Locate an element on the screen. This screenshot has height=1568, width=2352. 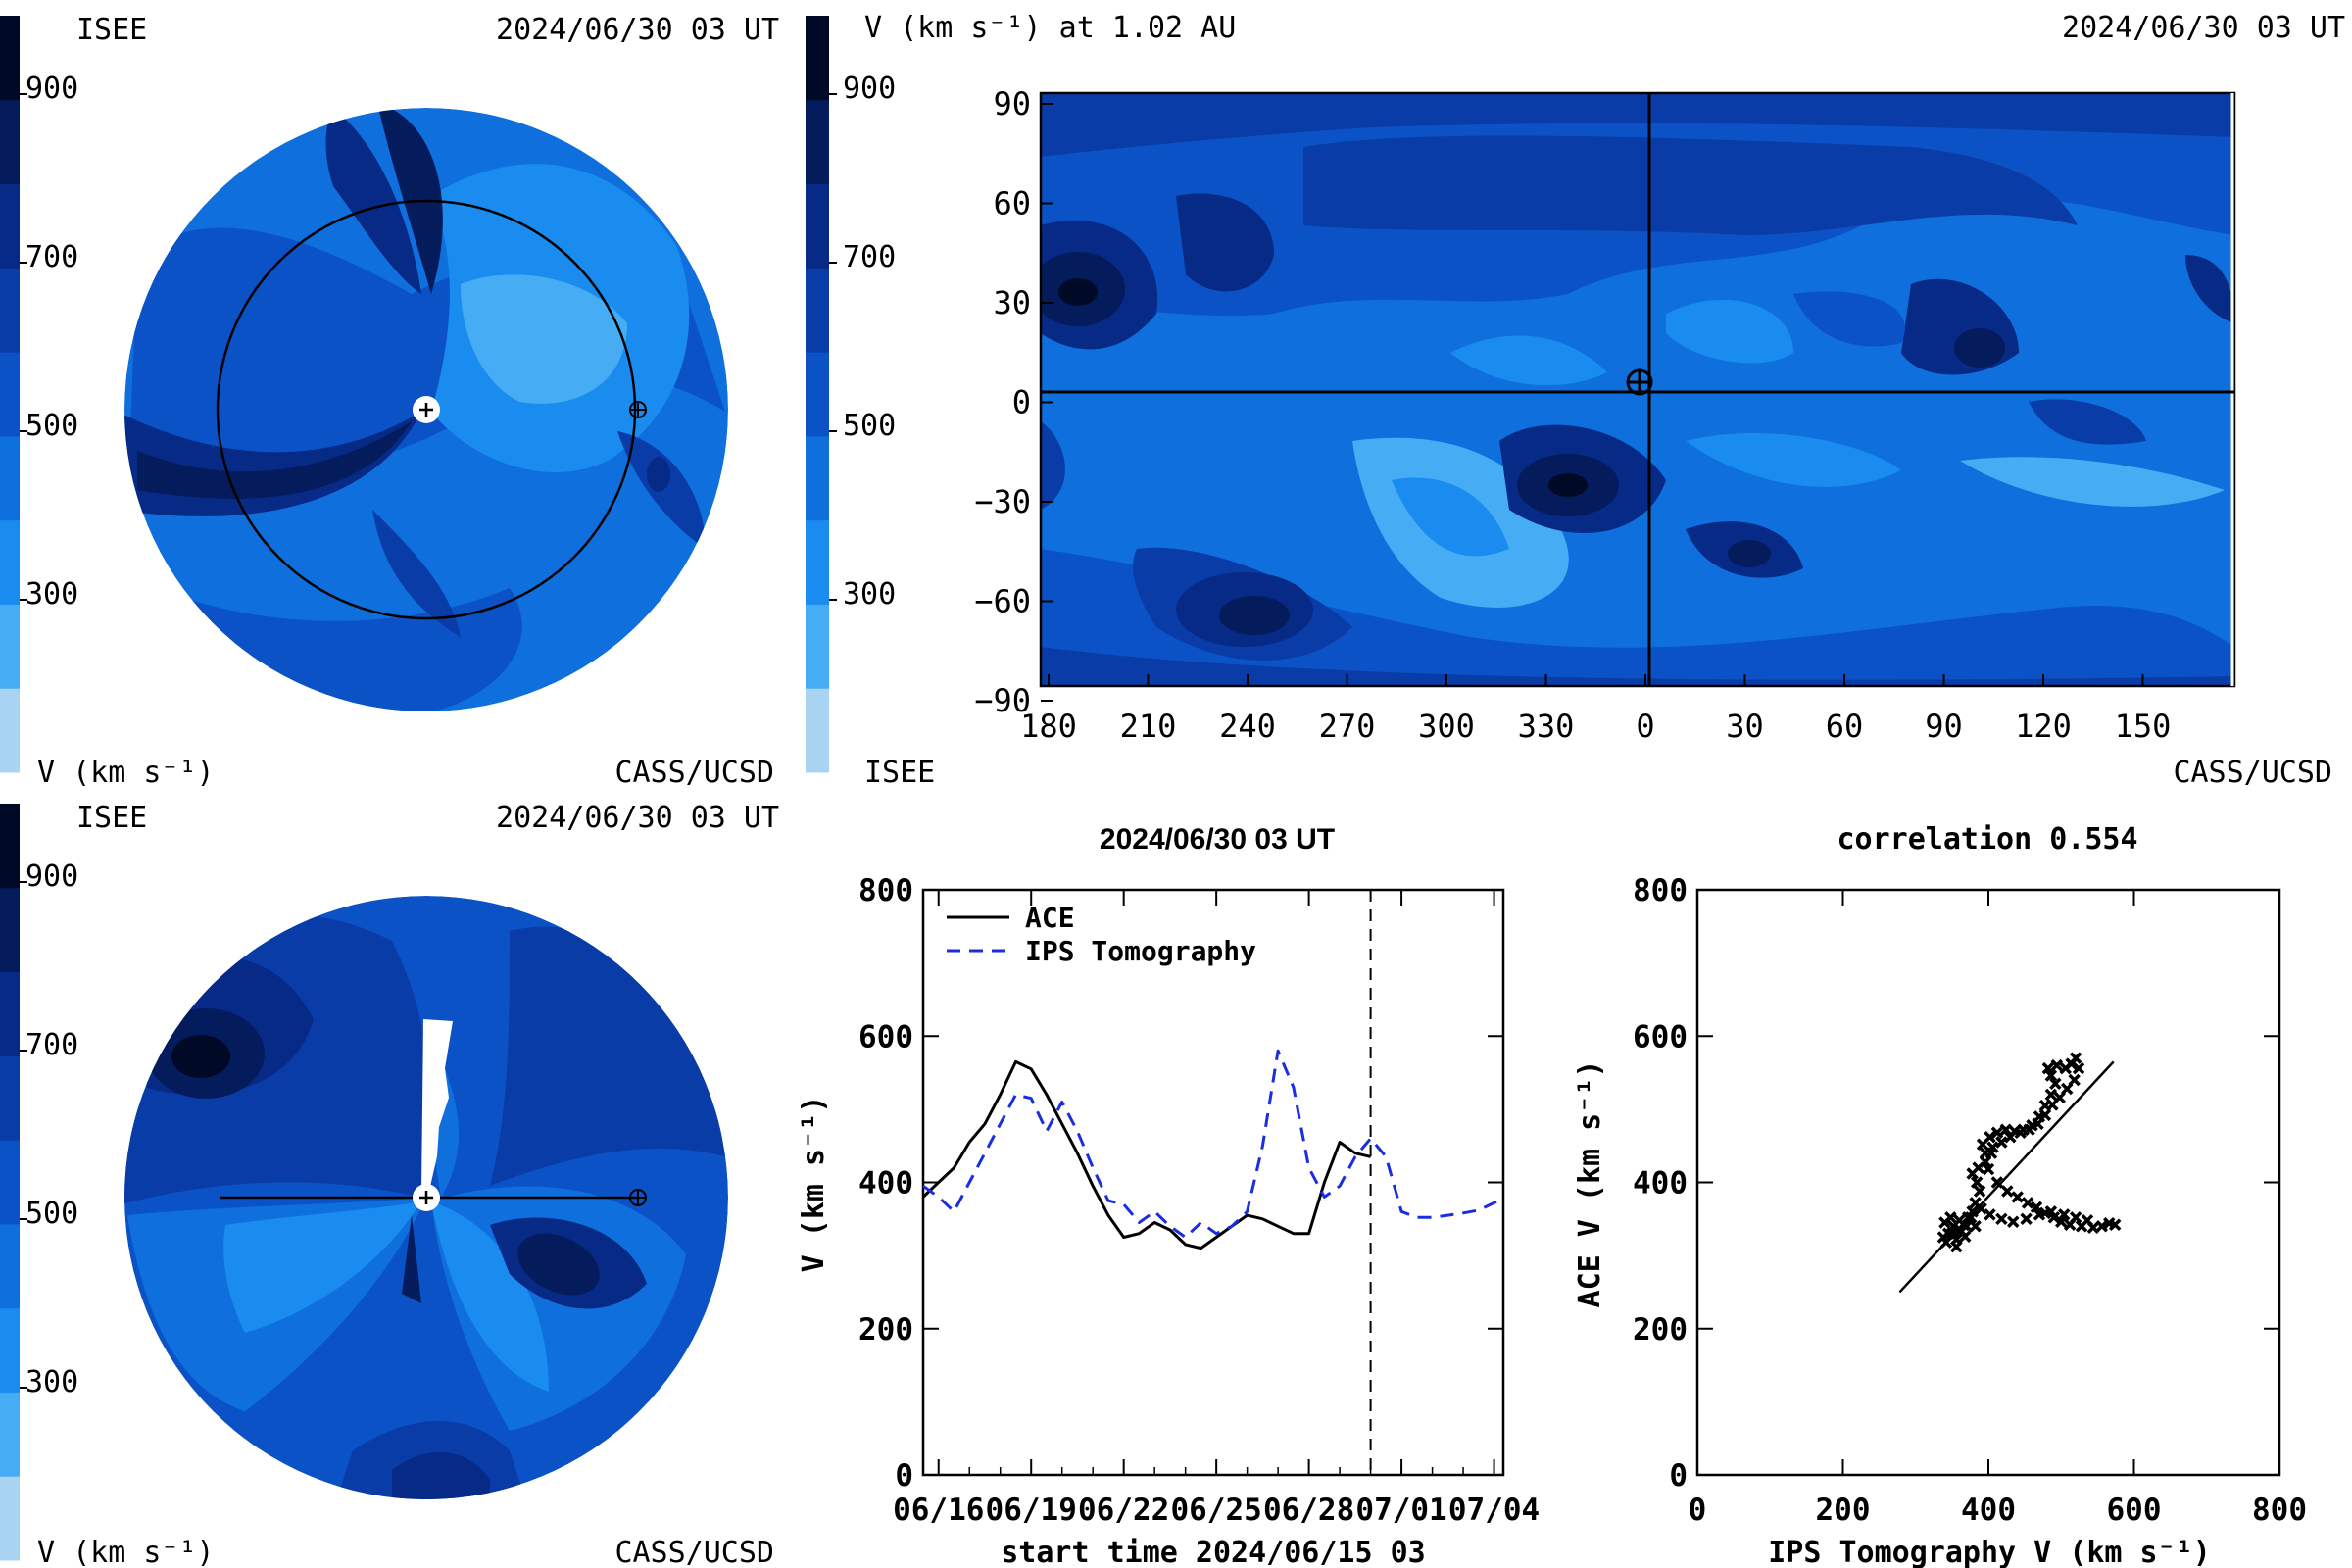
x-tick-label: 200 is located at coordinates (1843, 1510).